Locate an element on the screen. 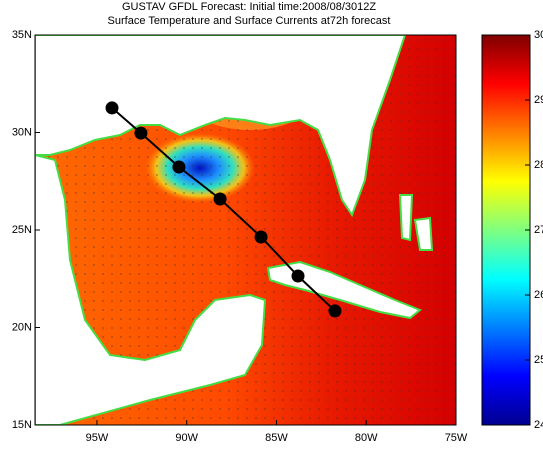 The width and height of the screenshot is (543, 461). colorbar-tick-label: 24 is located at coordinates (538, 425).